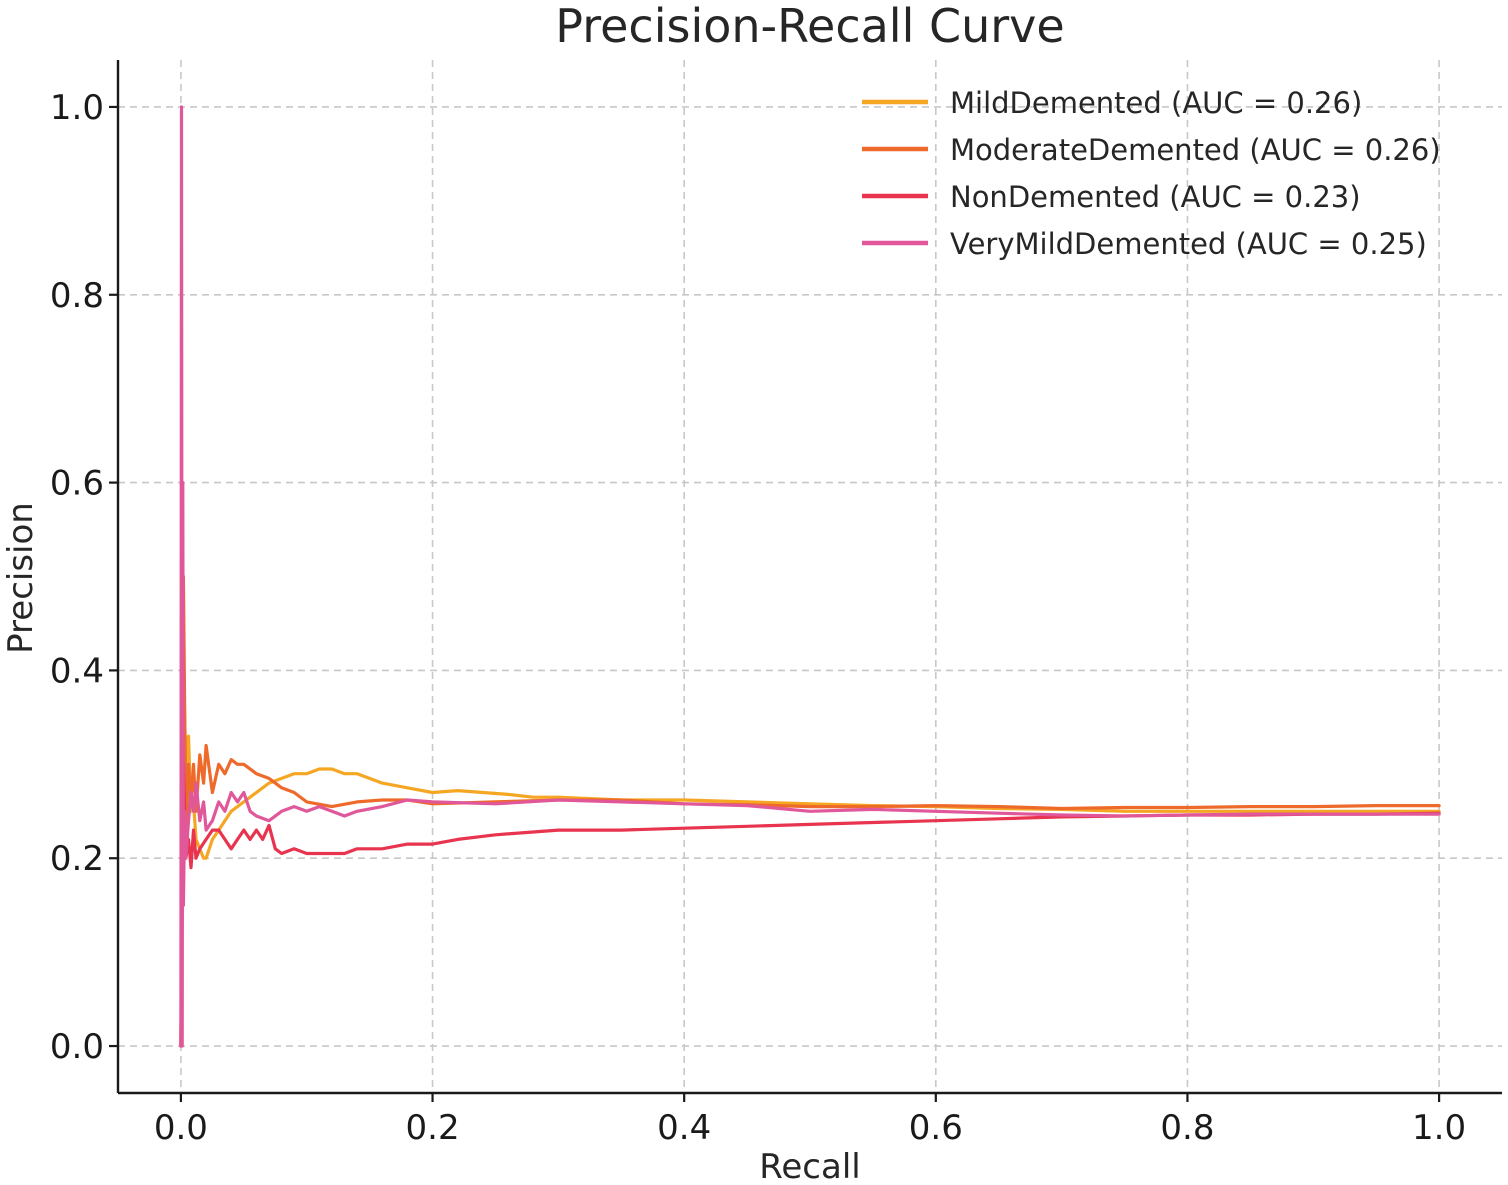  I want to click on y-tick-label: 1.0, so click(77, 108).